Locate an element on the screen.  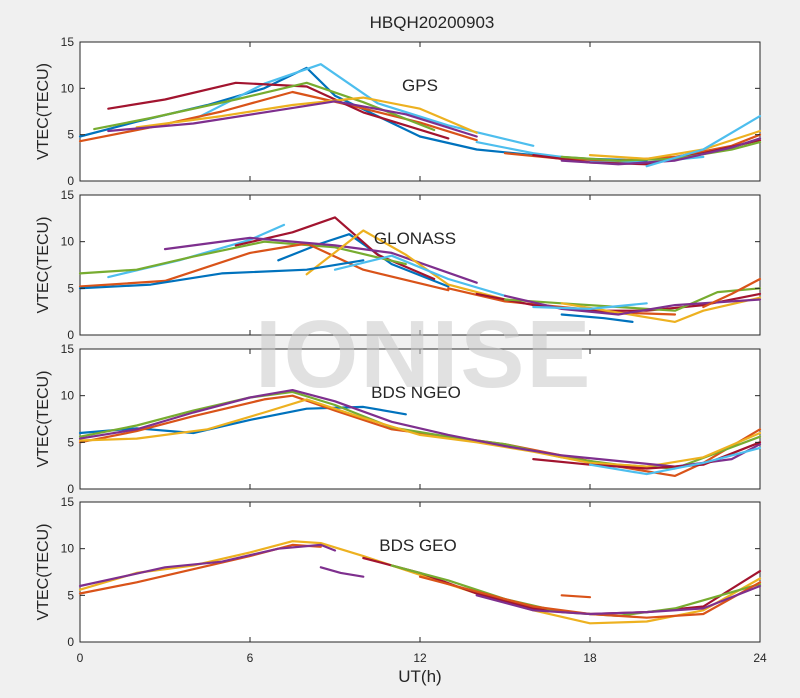
panel-label: GLONASS is located at coordinates (415, 238).